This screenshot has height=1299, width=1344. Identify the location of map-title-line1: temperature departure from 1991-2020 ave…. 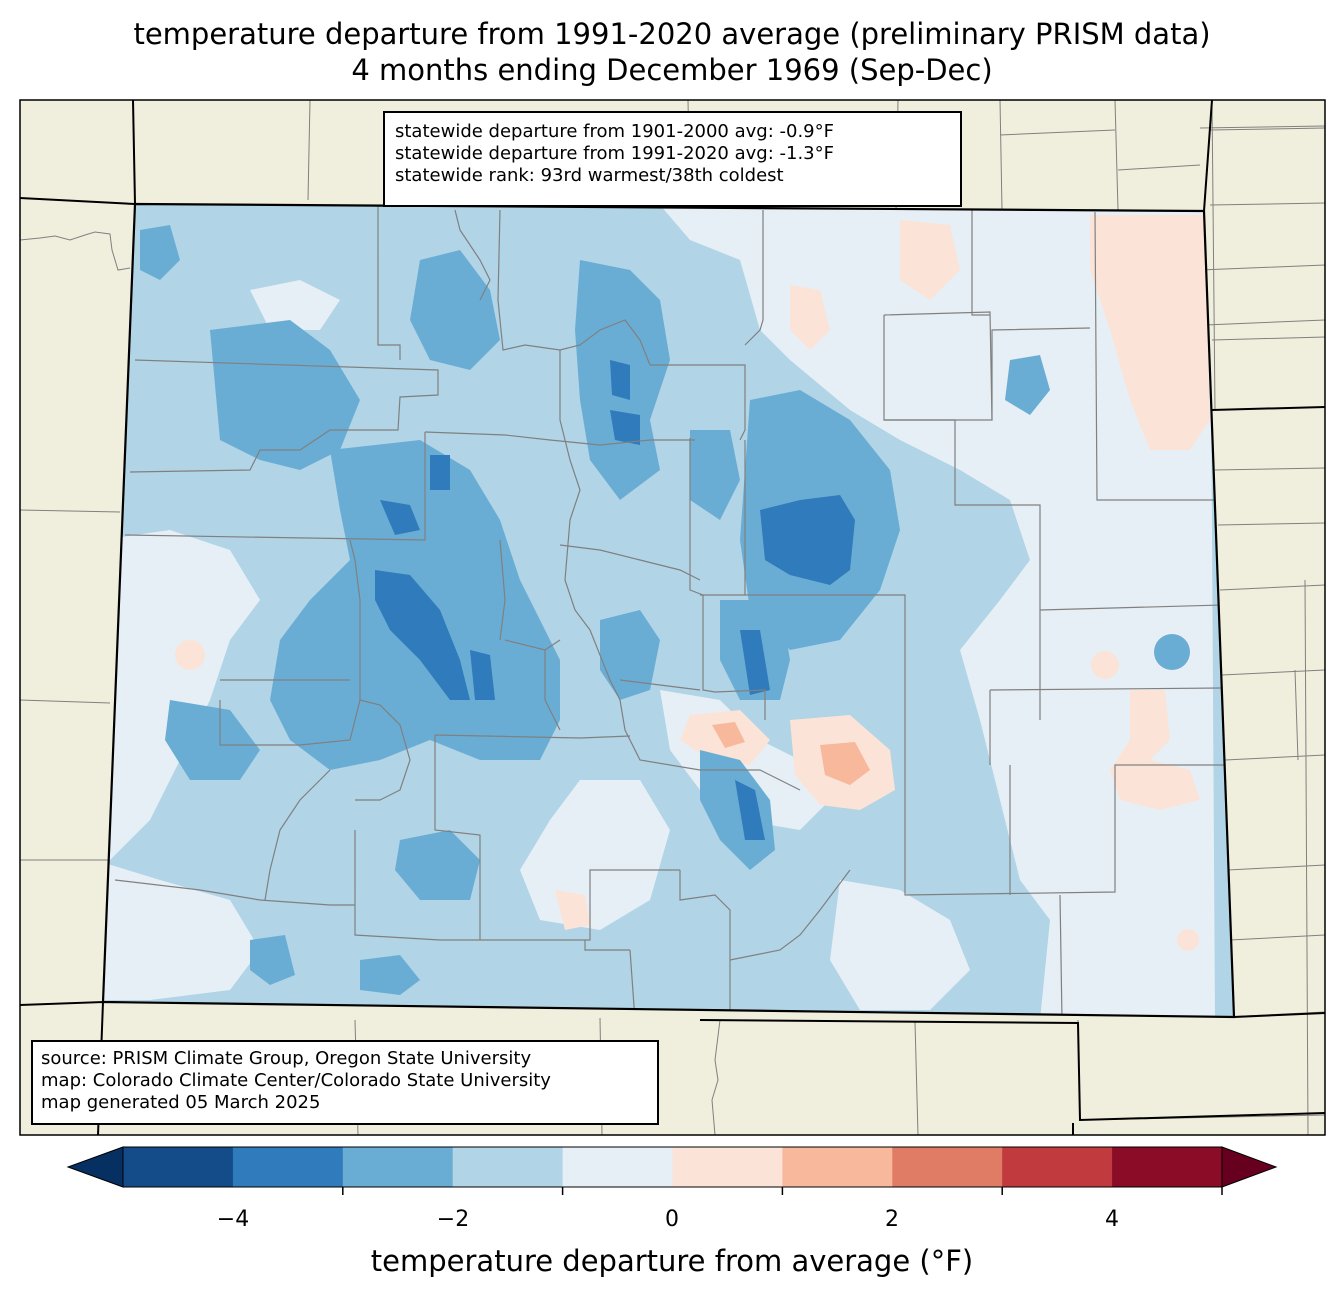
(672, 34).